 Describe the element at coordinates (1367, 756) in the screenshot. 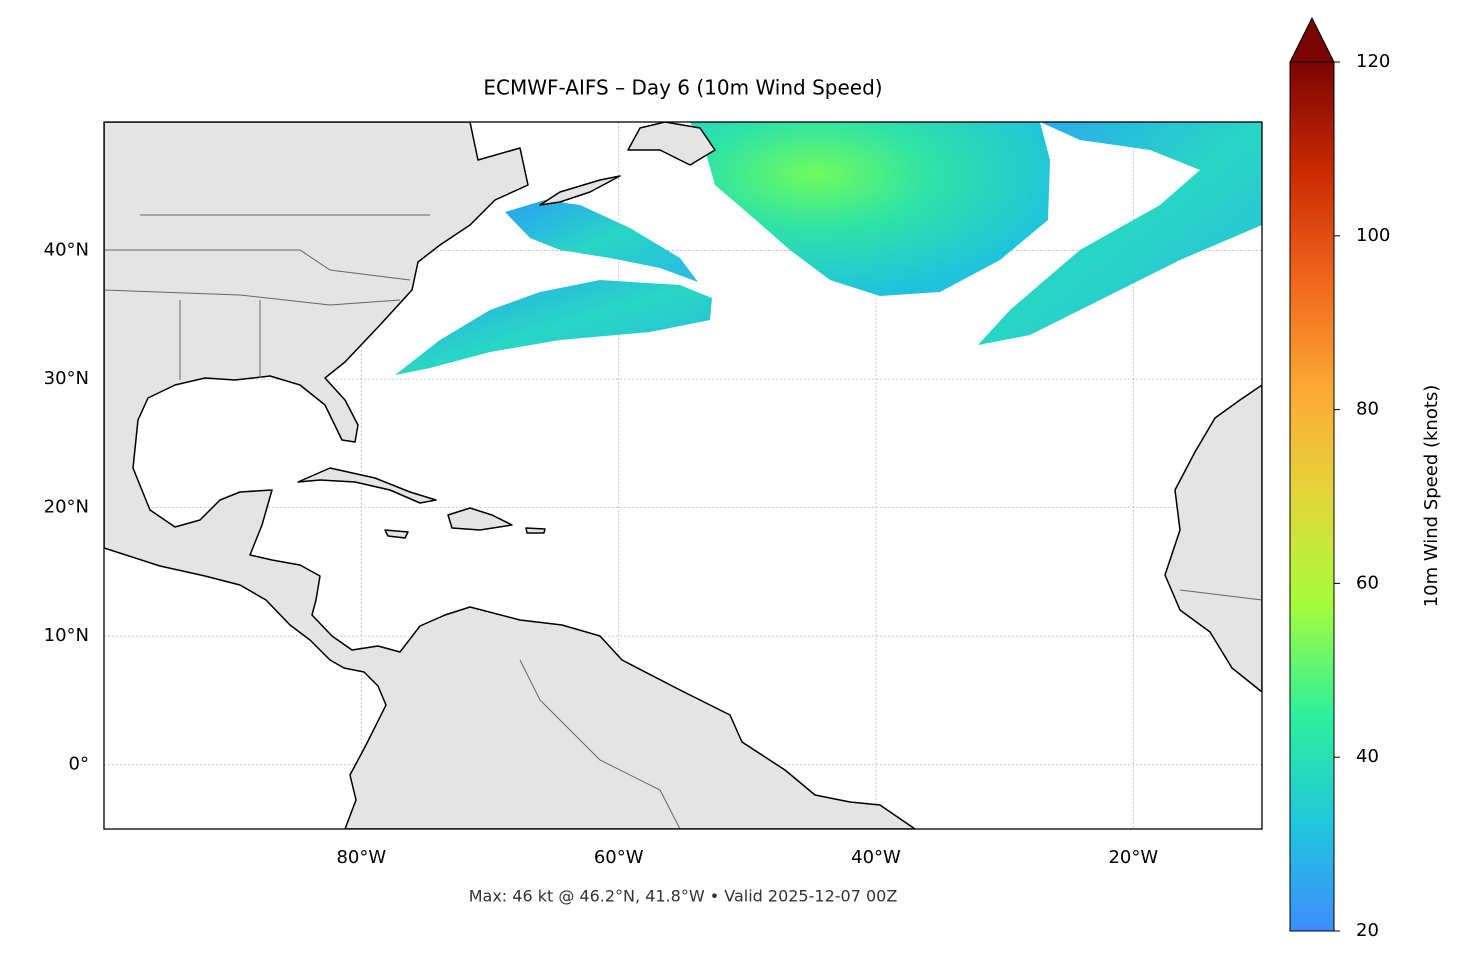

I see `colorbar-tick-label: 40` at that location.